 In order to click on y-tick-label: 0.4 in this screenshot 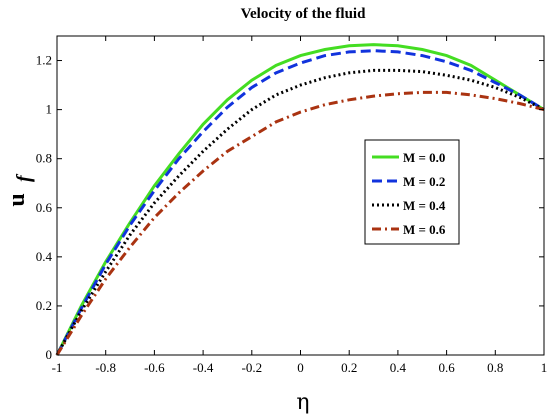, I will do `click(44, 256)`.